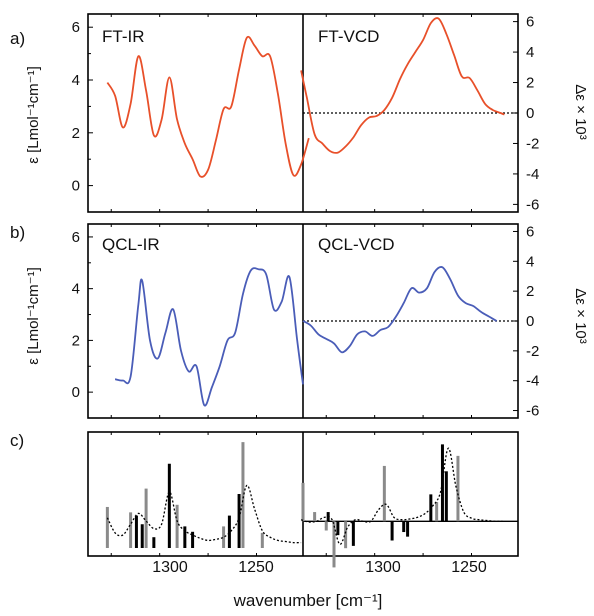  Describe the element at coordinates (530, 83) in the screenshot. I see `right-ytick-label-0-2: 2` at that location.